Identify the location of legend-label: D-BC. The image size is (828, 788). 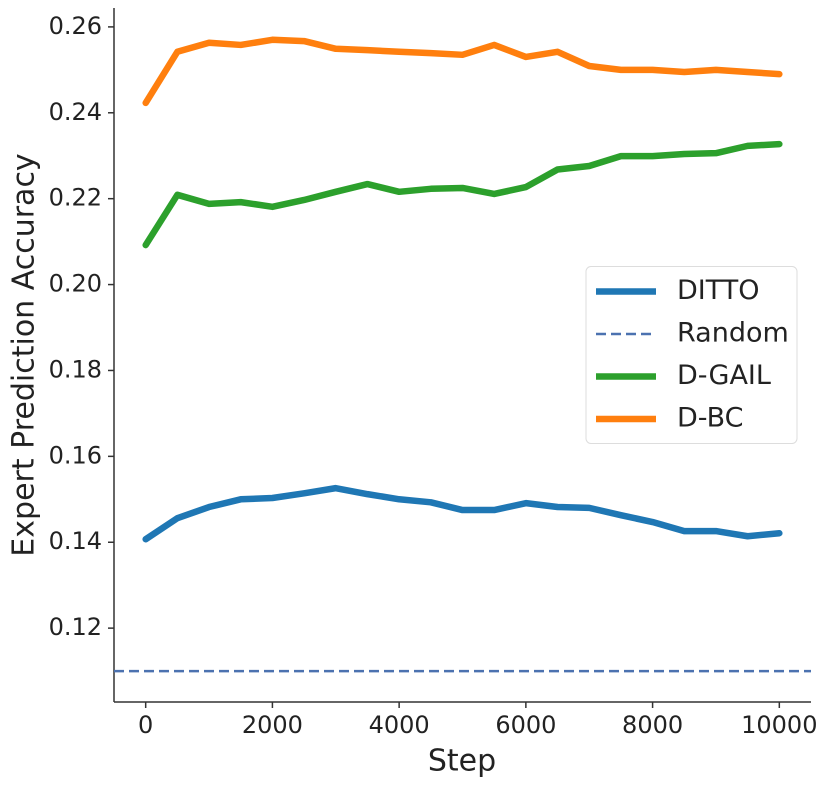
(710, 418).